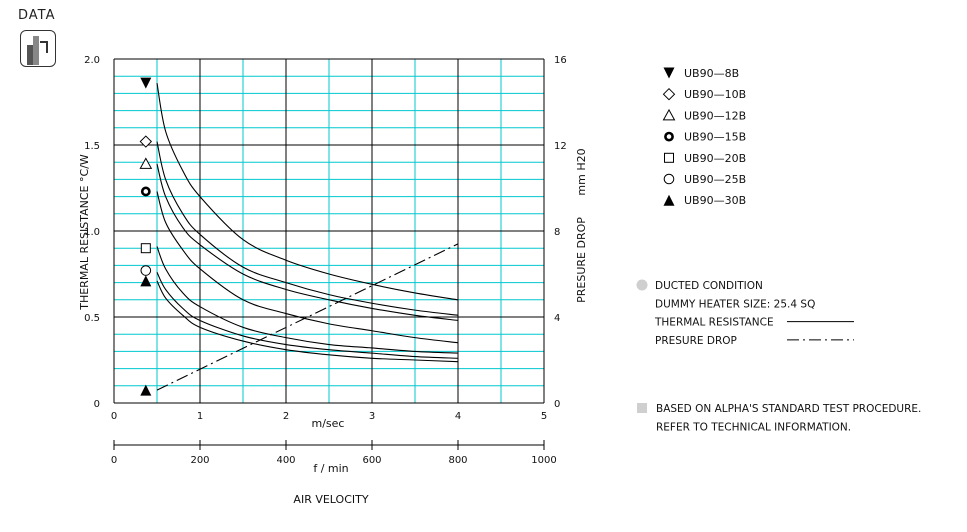 This screenshot has height=532, width=967. I want to click on note-text: REFER TO TECHNICAL INFORMATION., so click(753, 427).